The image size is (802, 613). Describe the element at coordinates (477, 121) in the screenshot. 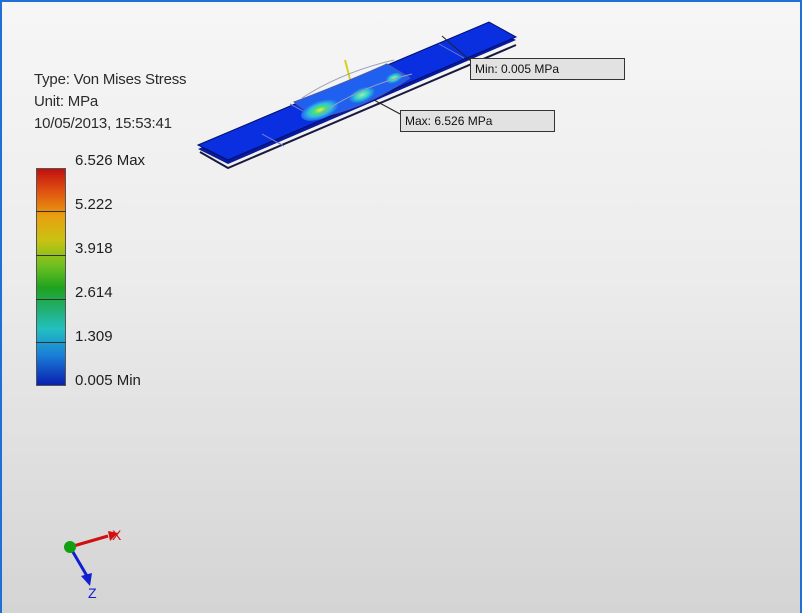

I see `max-probe-label: Max: 6.526 MPa` at that location.